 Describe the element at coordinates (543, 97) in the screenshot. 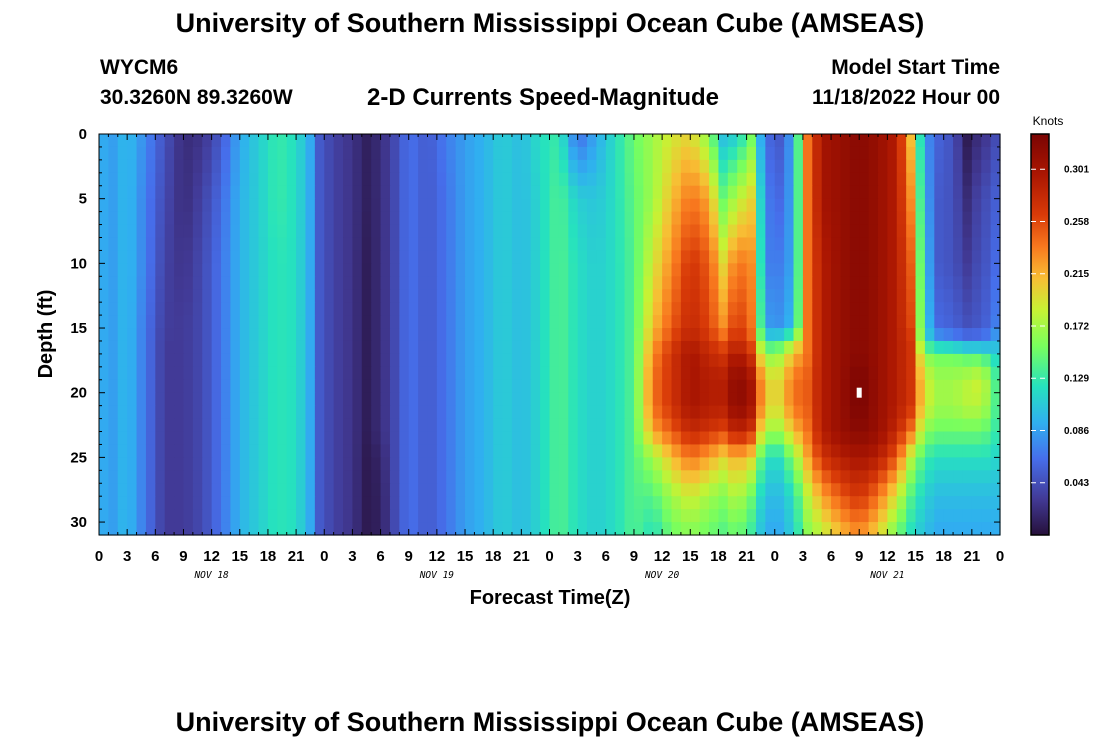

I see `plot-title: 2-D Currents Speed-Magnitude` at that location.